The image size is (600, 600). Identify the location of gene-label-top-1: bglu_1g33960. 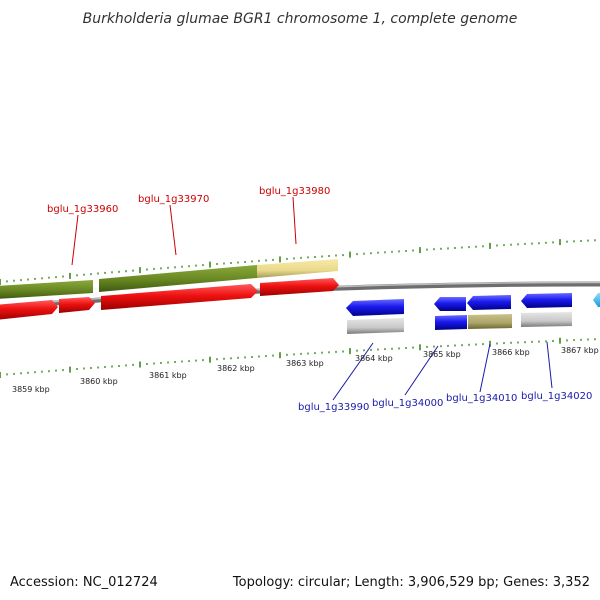
(82, 235).